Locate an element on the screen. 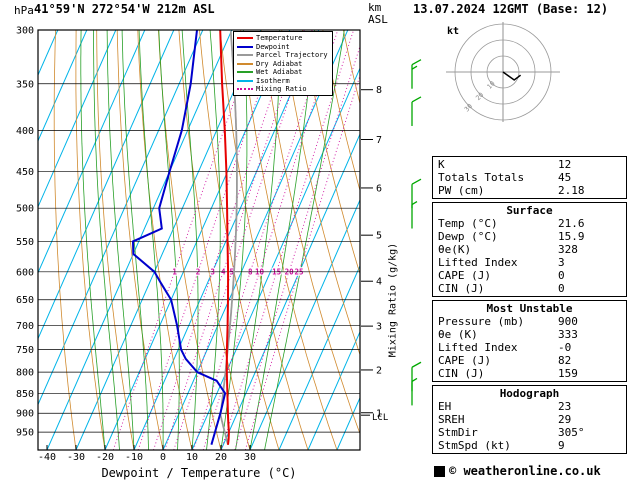 This screenshot has width=629, height=486. panel-row: Lifted Index -0 is located at coordinates (529, 347).